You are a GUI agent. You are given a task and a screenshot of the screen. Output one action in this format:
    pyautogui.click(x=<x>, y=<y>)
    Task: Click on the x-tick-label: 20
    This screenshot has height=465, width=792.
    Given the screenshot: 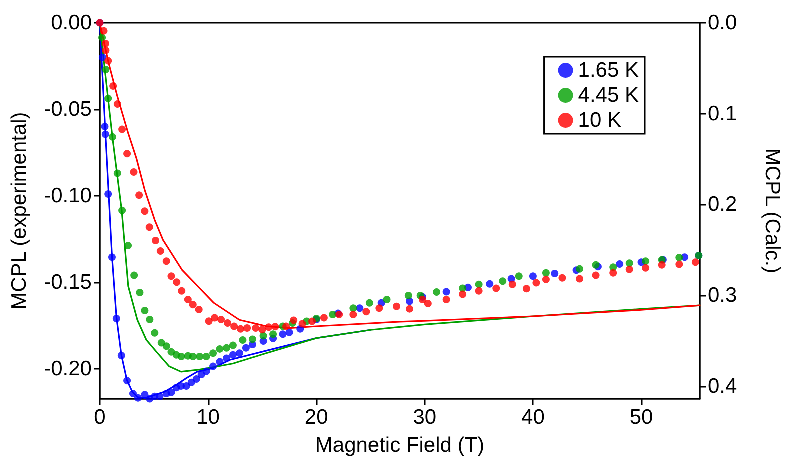 What is the action you would take?
    pyautogui.click(x=316, y=417)
    